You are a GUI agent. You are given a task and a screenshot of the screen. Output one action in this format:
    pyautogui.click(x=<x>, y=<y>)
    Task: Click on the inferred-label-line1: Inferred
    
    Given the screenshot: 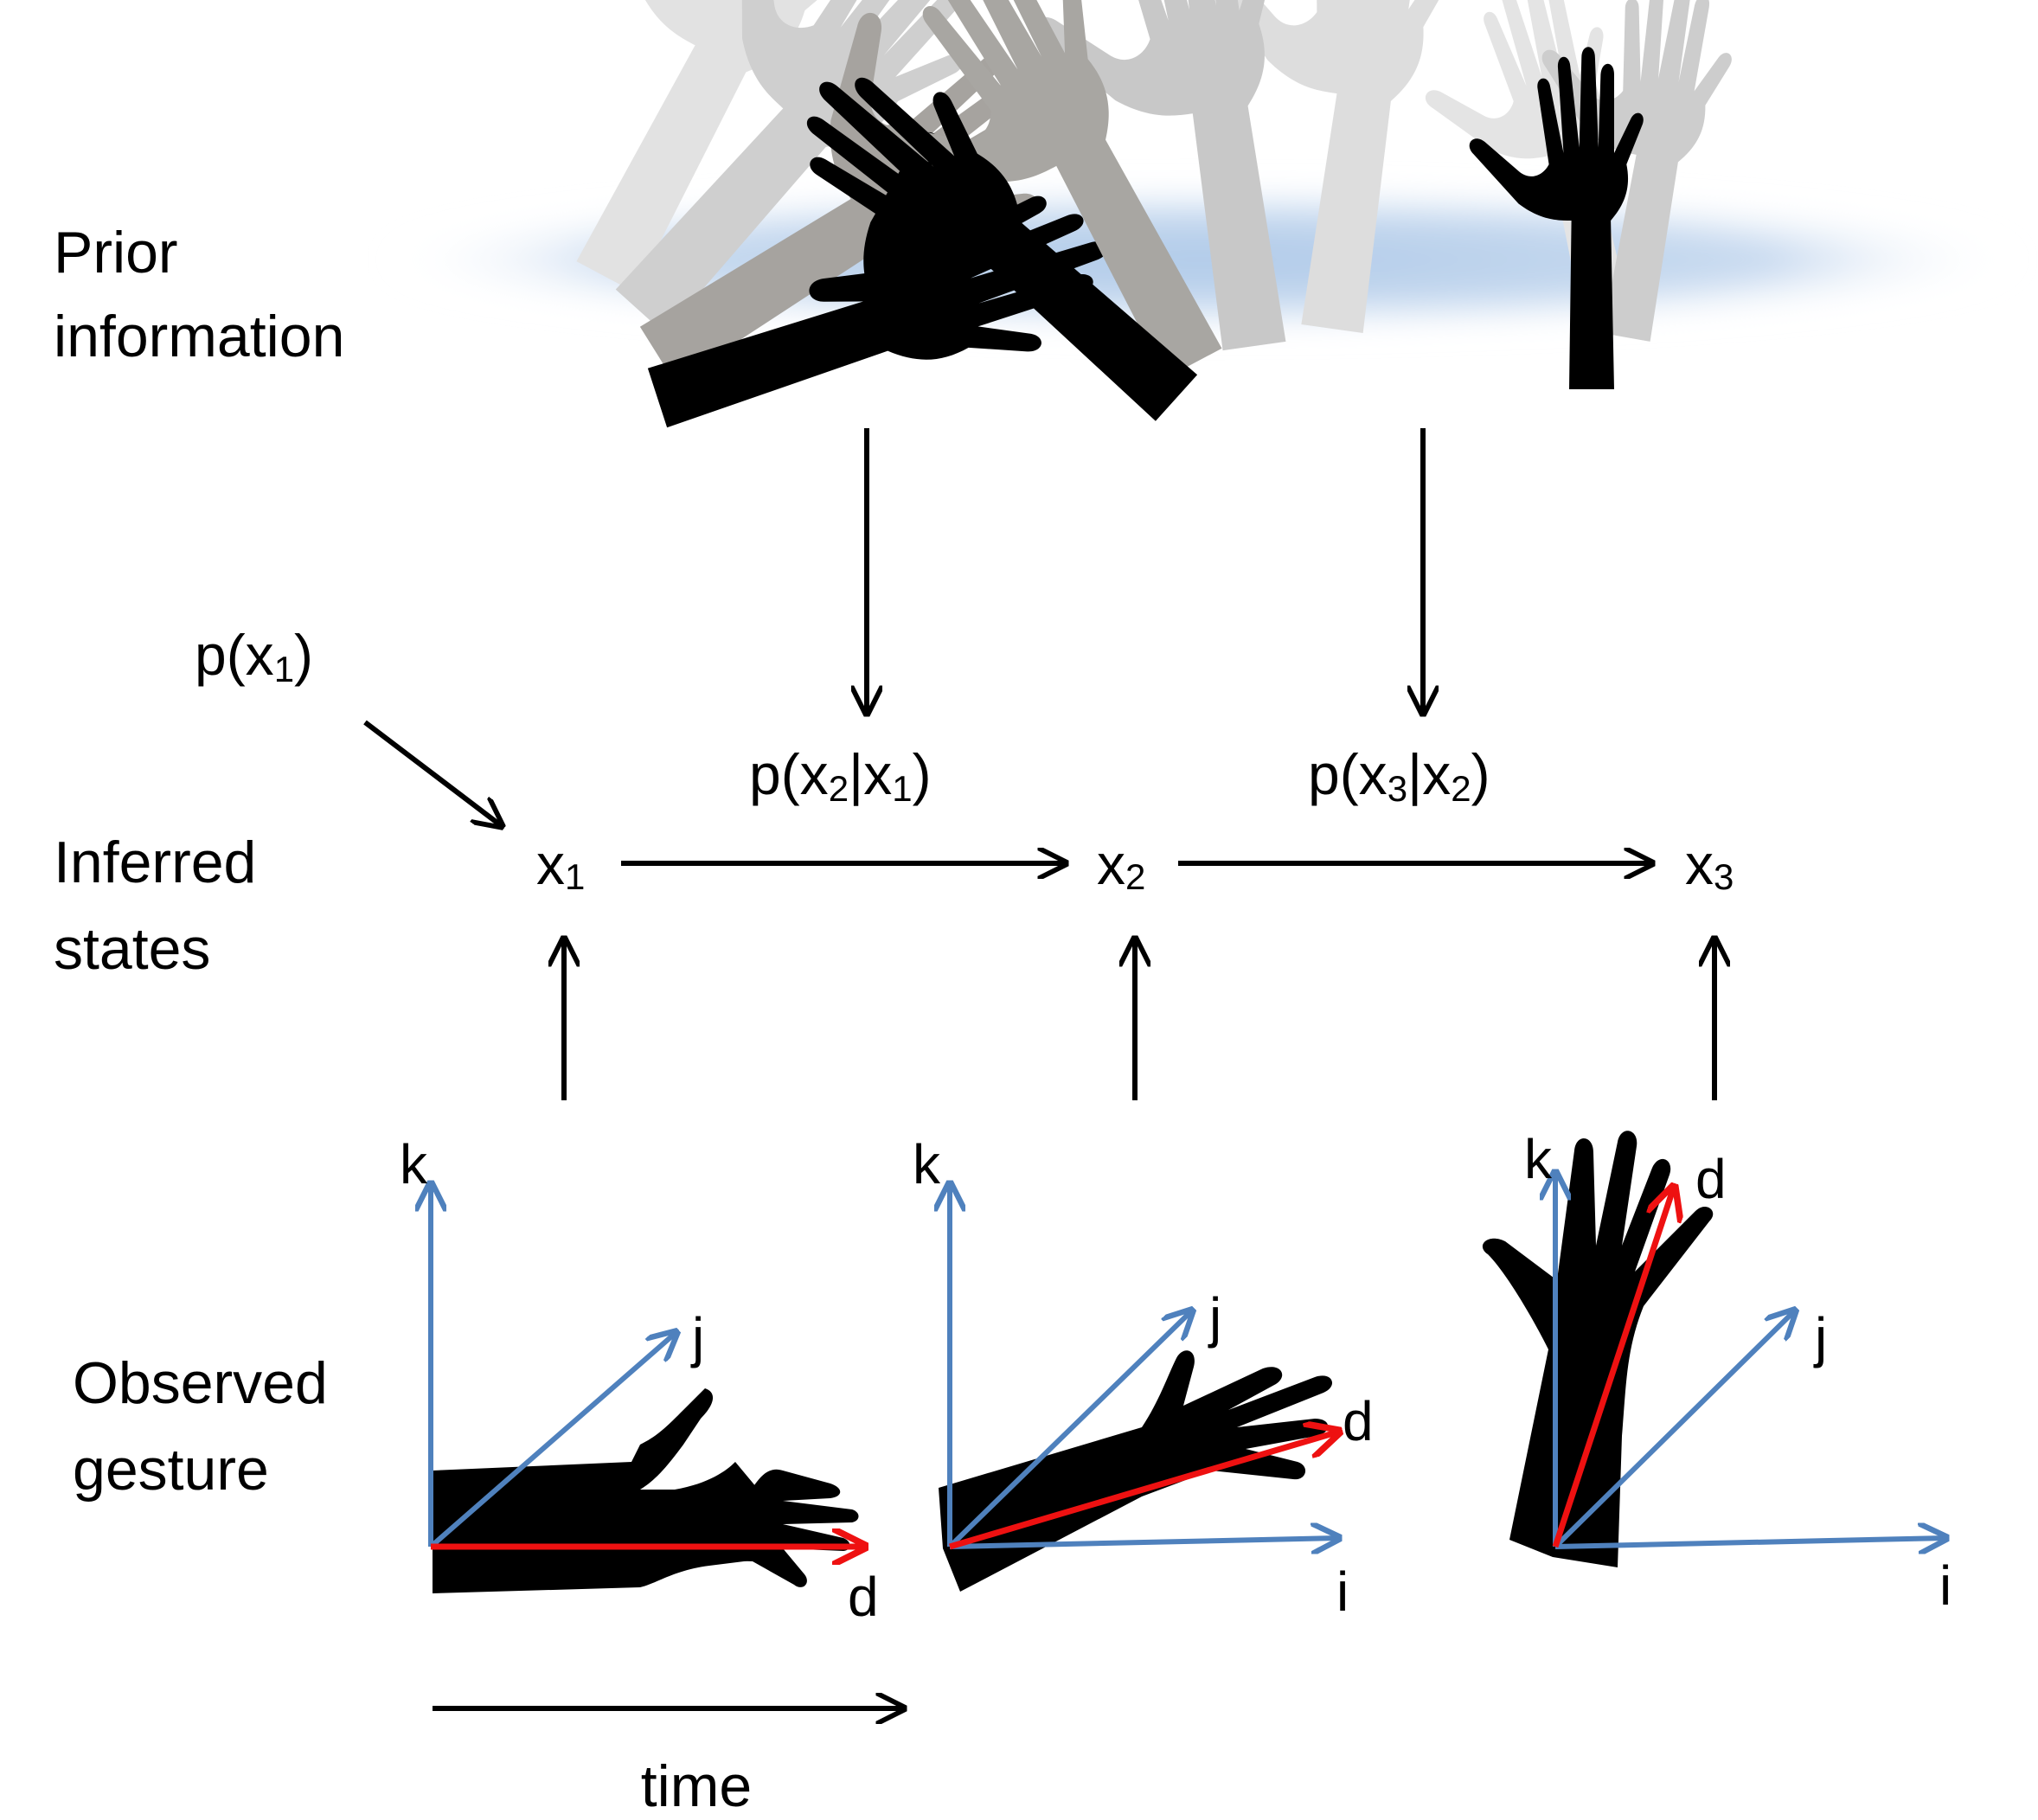 What is the action you would take?
    pyautogui.click(x=155, y=862)
    